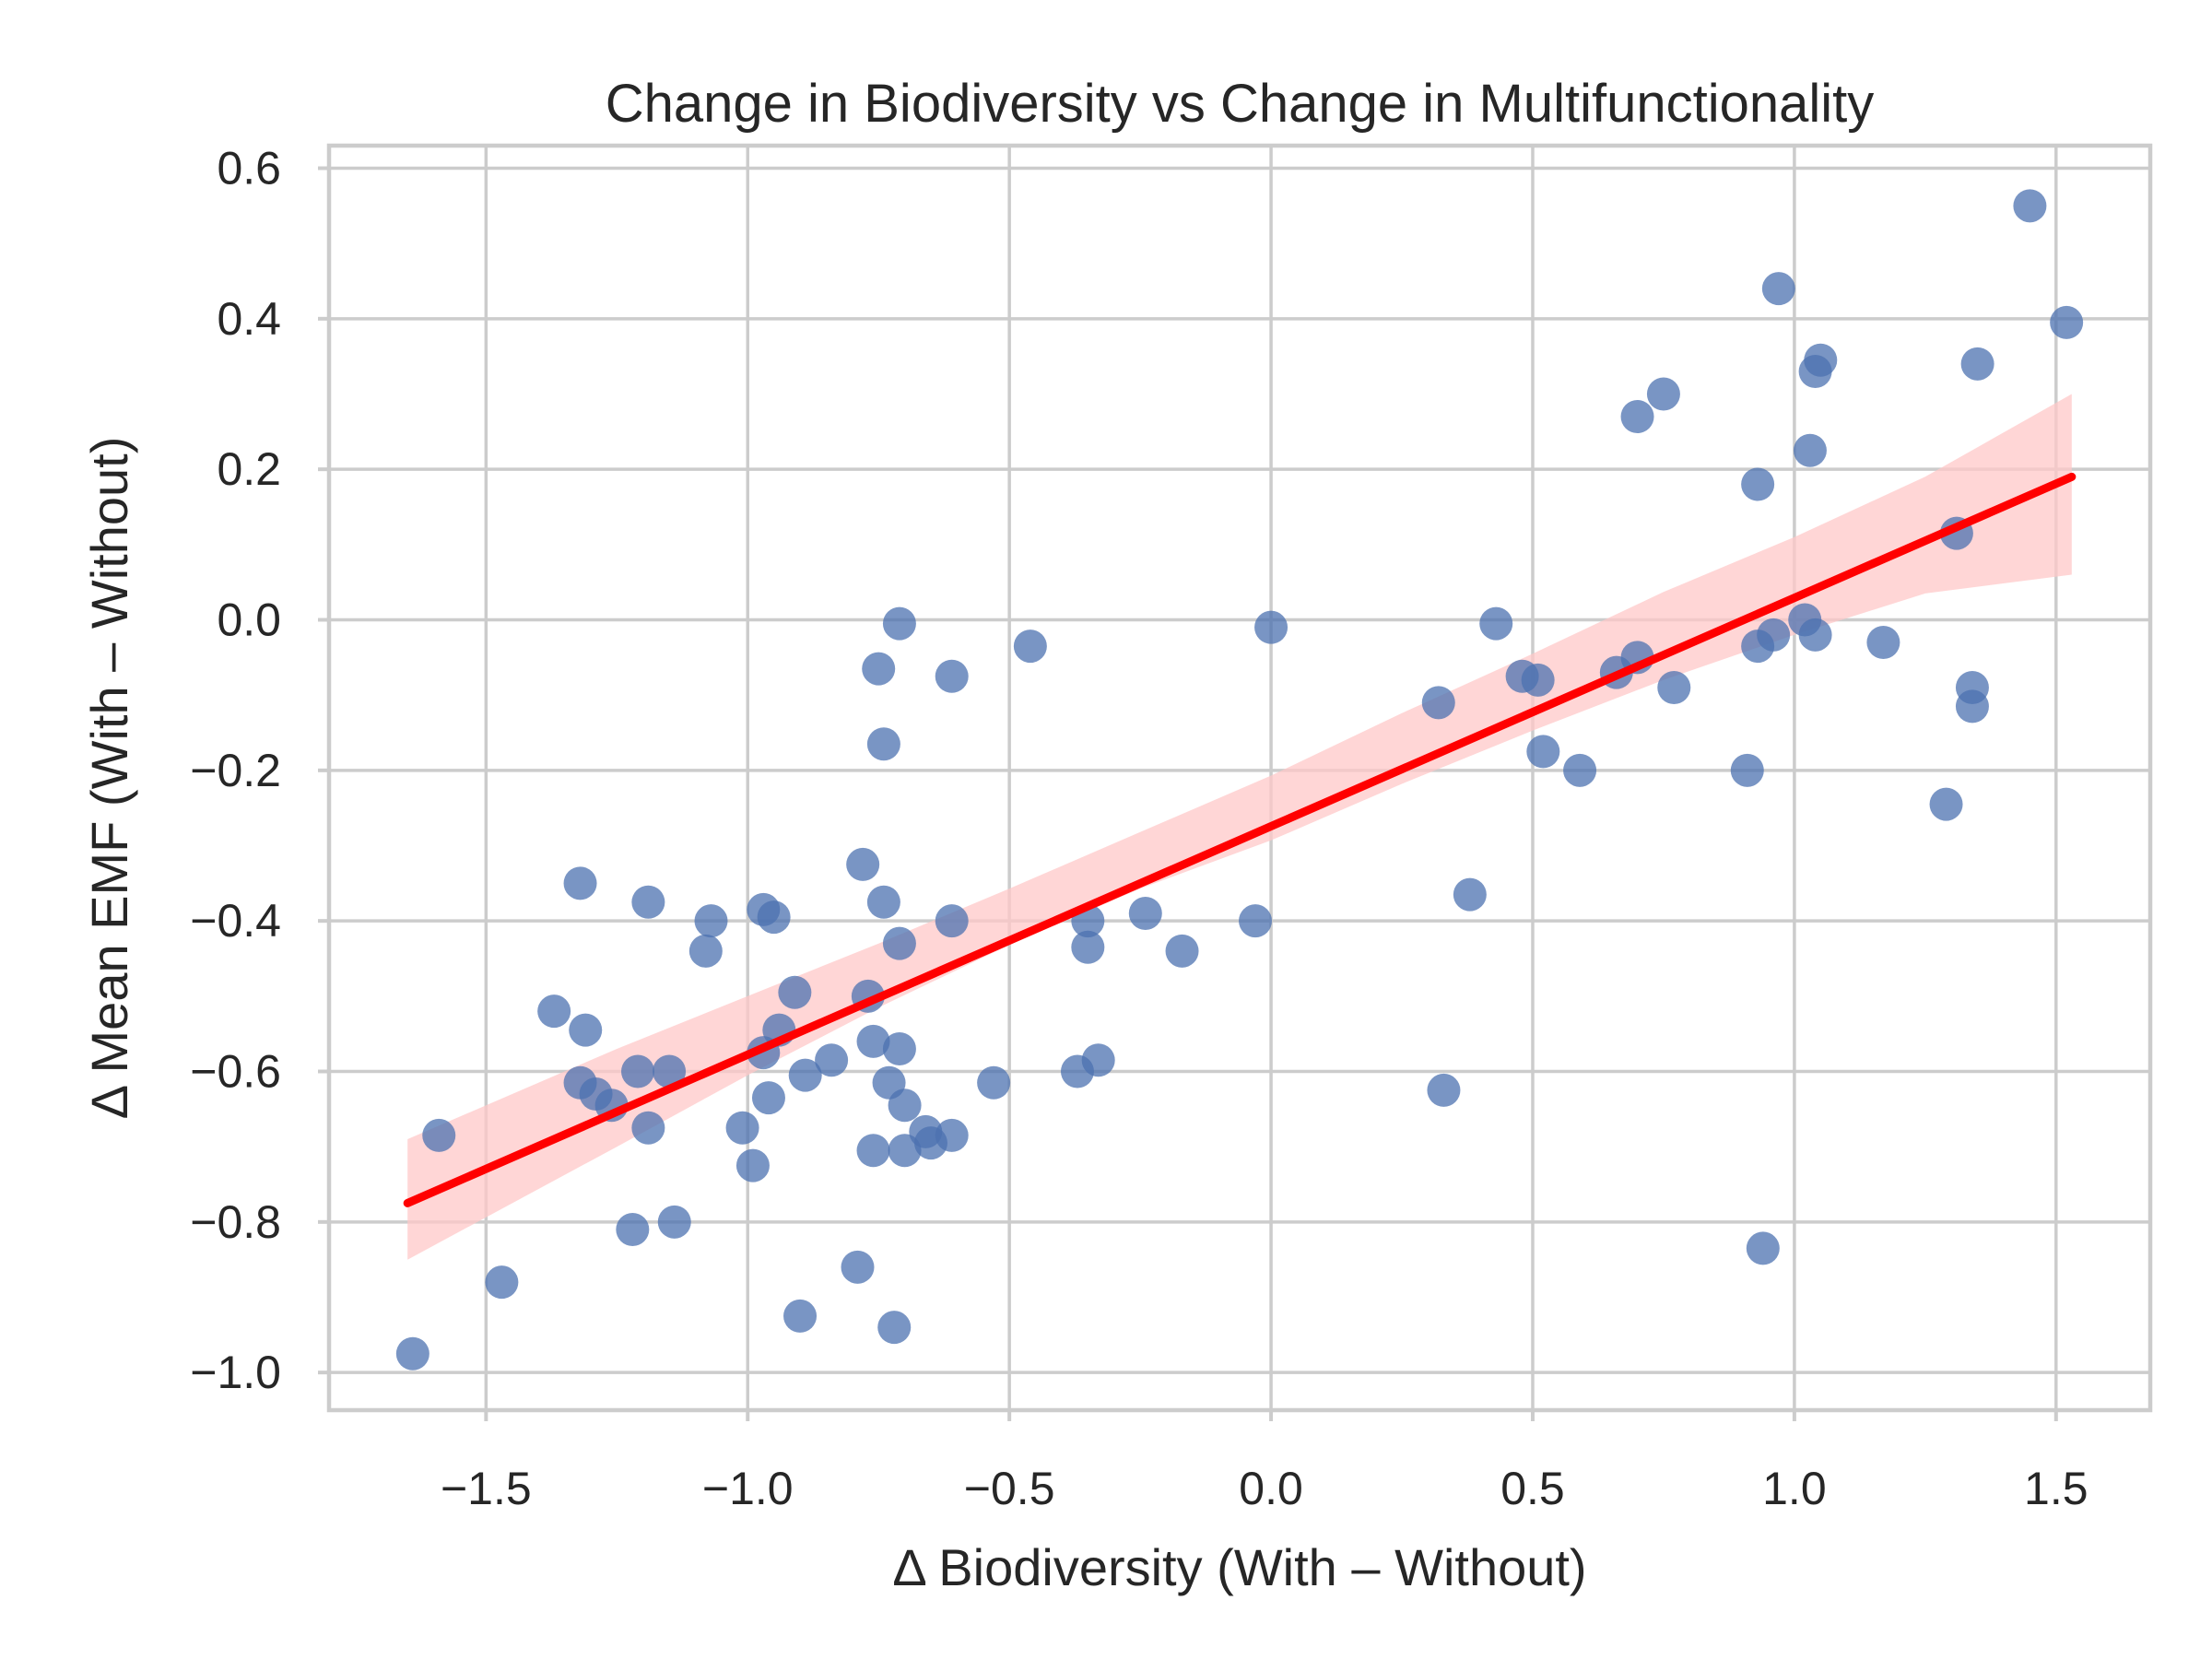 The height and width of the screenshot is (1659, 2212). I want to click on x-tick-label: 0.5, so click(1532, 1488).